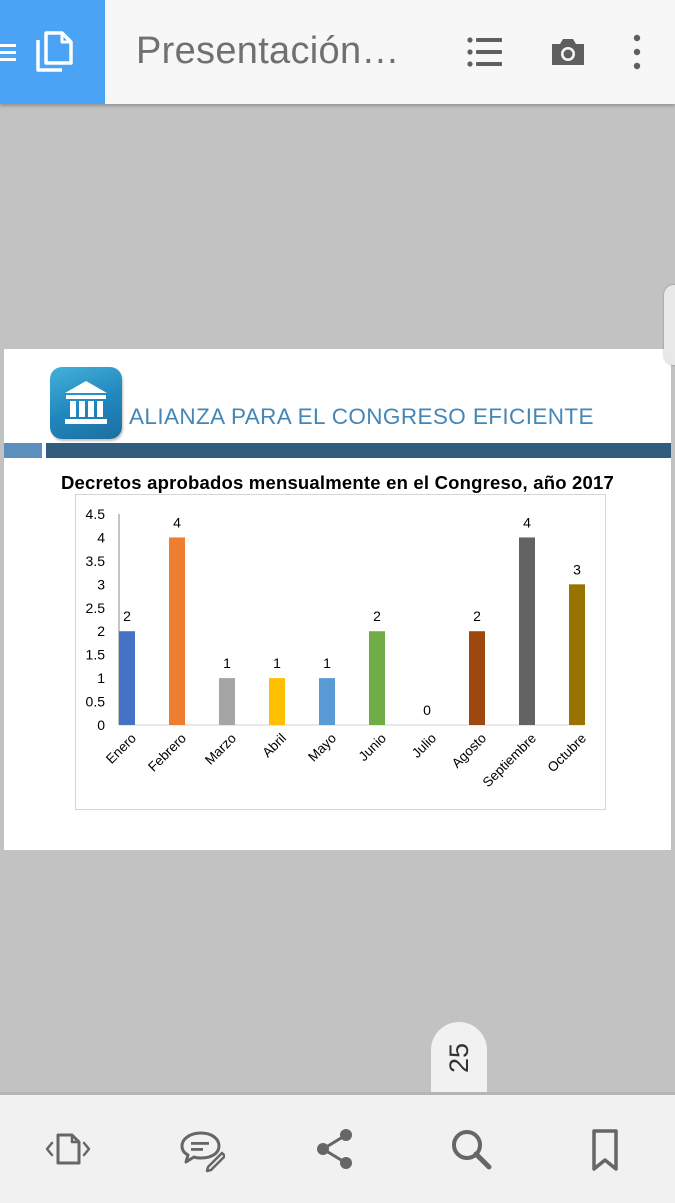 Image resolution: width=675 pixels, height=1203 pixels. I want to click on more-vert-icon, so click(637, 52).